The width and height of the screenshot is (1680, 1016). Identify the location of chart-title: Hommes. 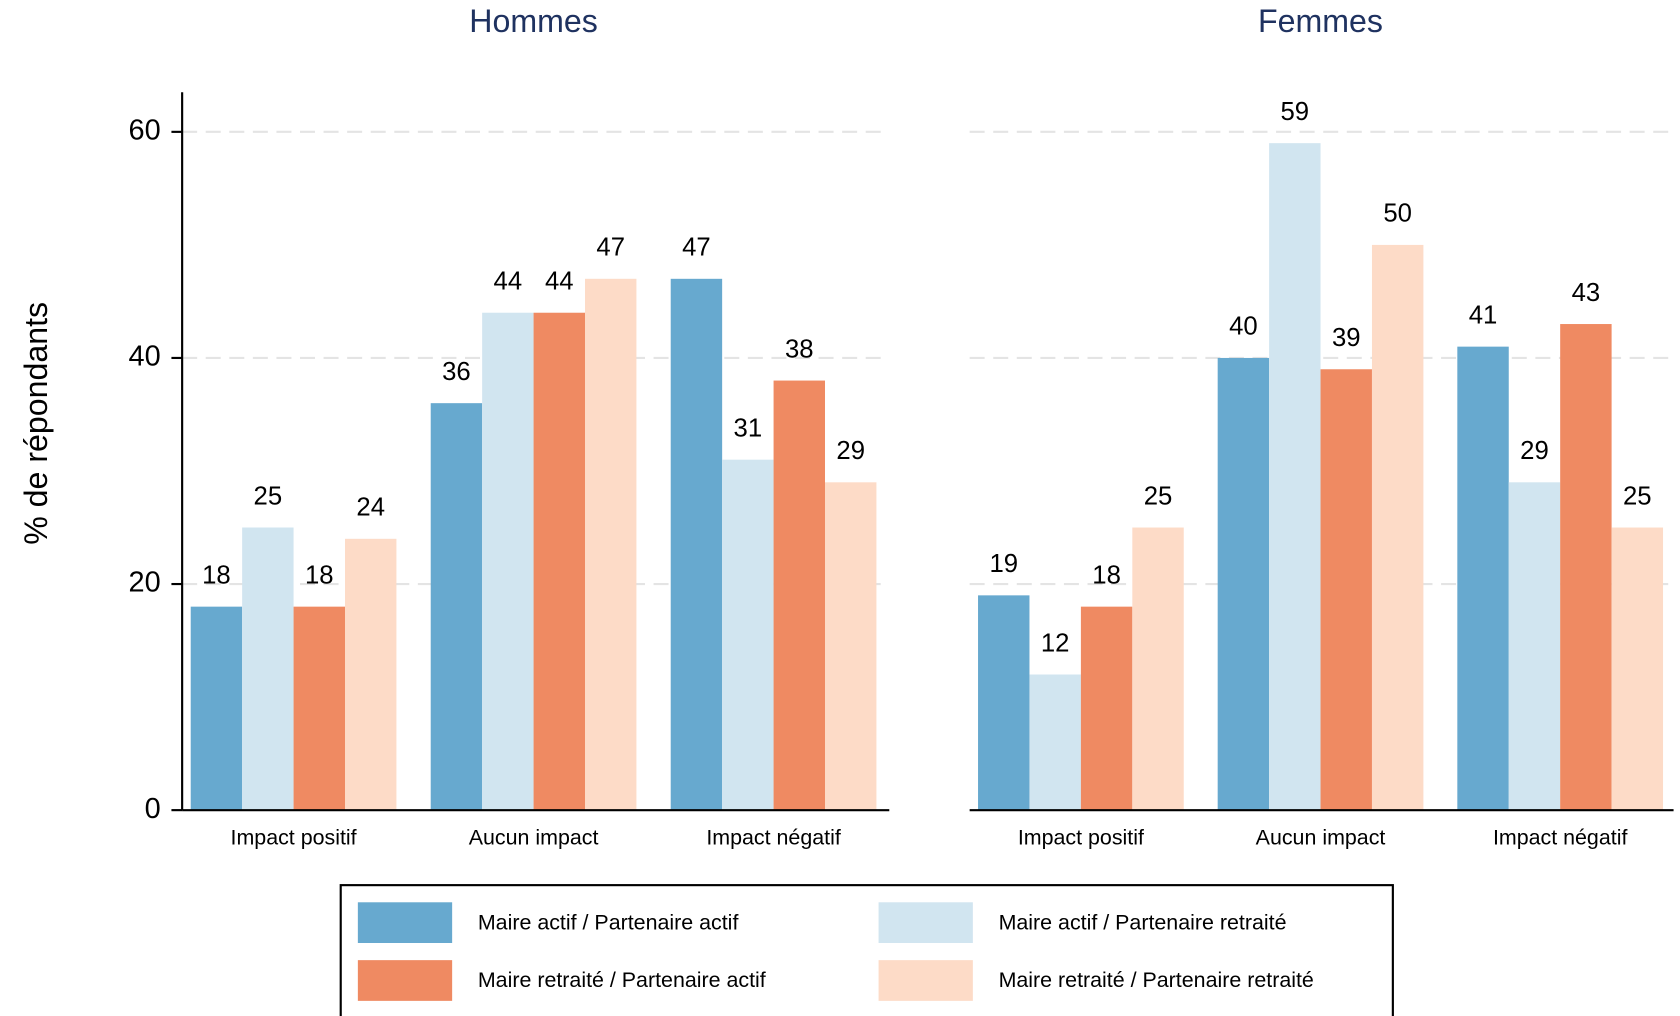
(533, 21).